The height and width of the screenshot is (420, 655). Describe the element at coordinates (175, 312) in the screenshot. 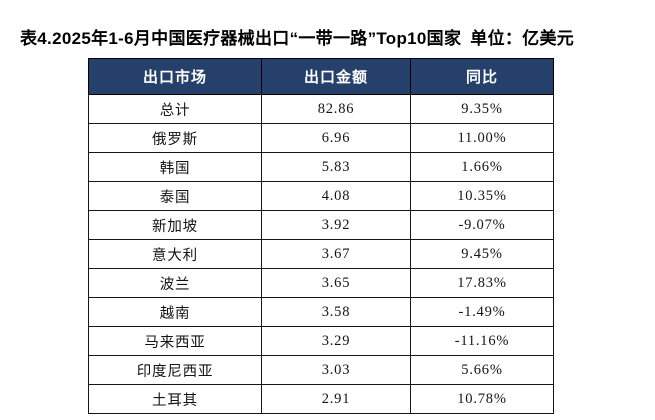

I see `cell-market: 越南` at that location.